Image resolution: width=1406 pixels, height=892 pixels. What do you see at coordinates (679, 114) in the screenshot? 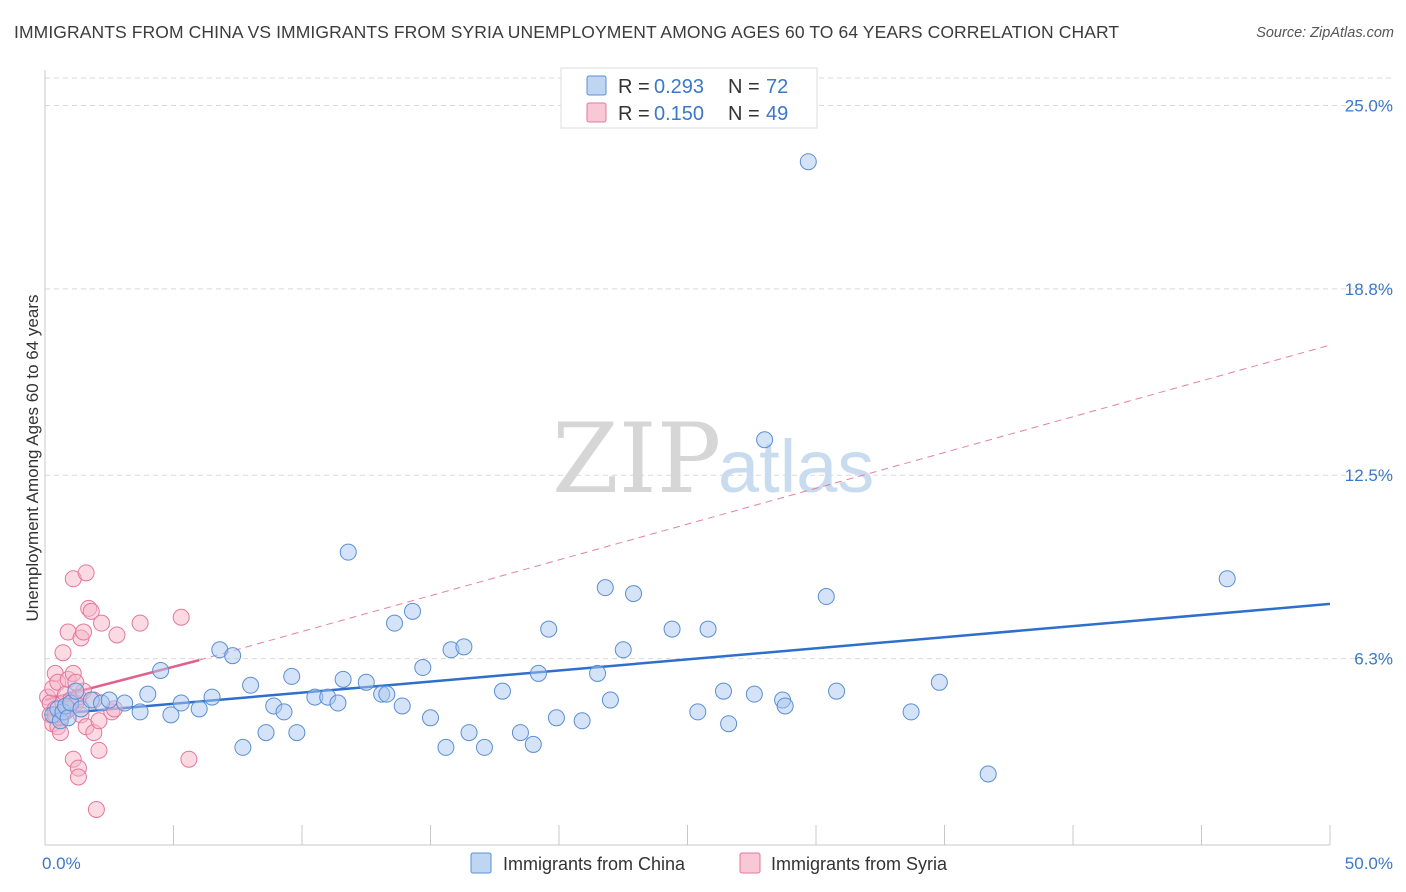
I see `legend-syria-r-value: 0.150` at bounding box center [679, 114].